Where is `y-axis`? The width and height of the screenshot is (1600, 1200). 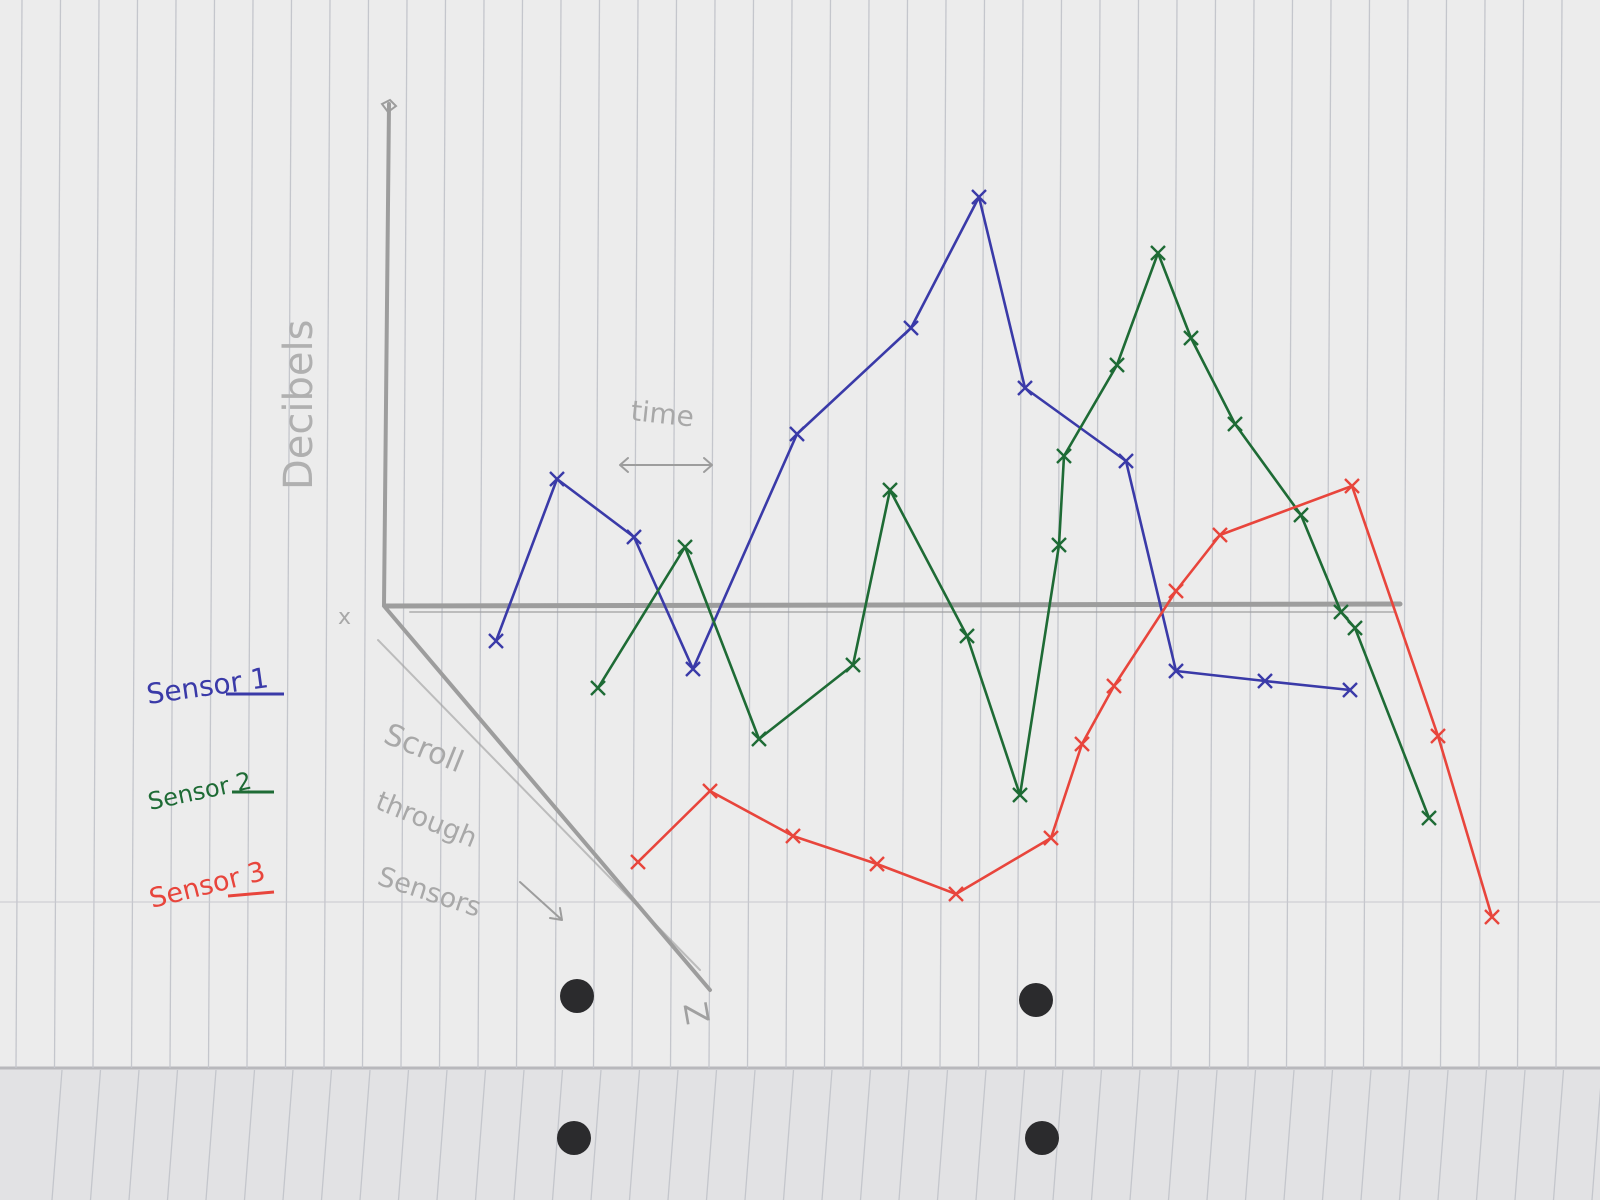 y-axis is located at coordinates (386, 354).